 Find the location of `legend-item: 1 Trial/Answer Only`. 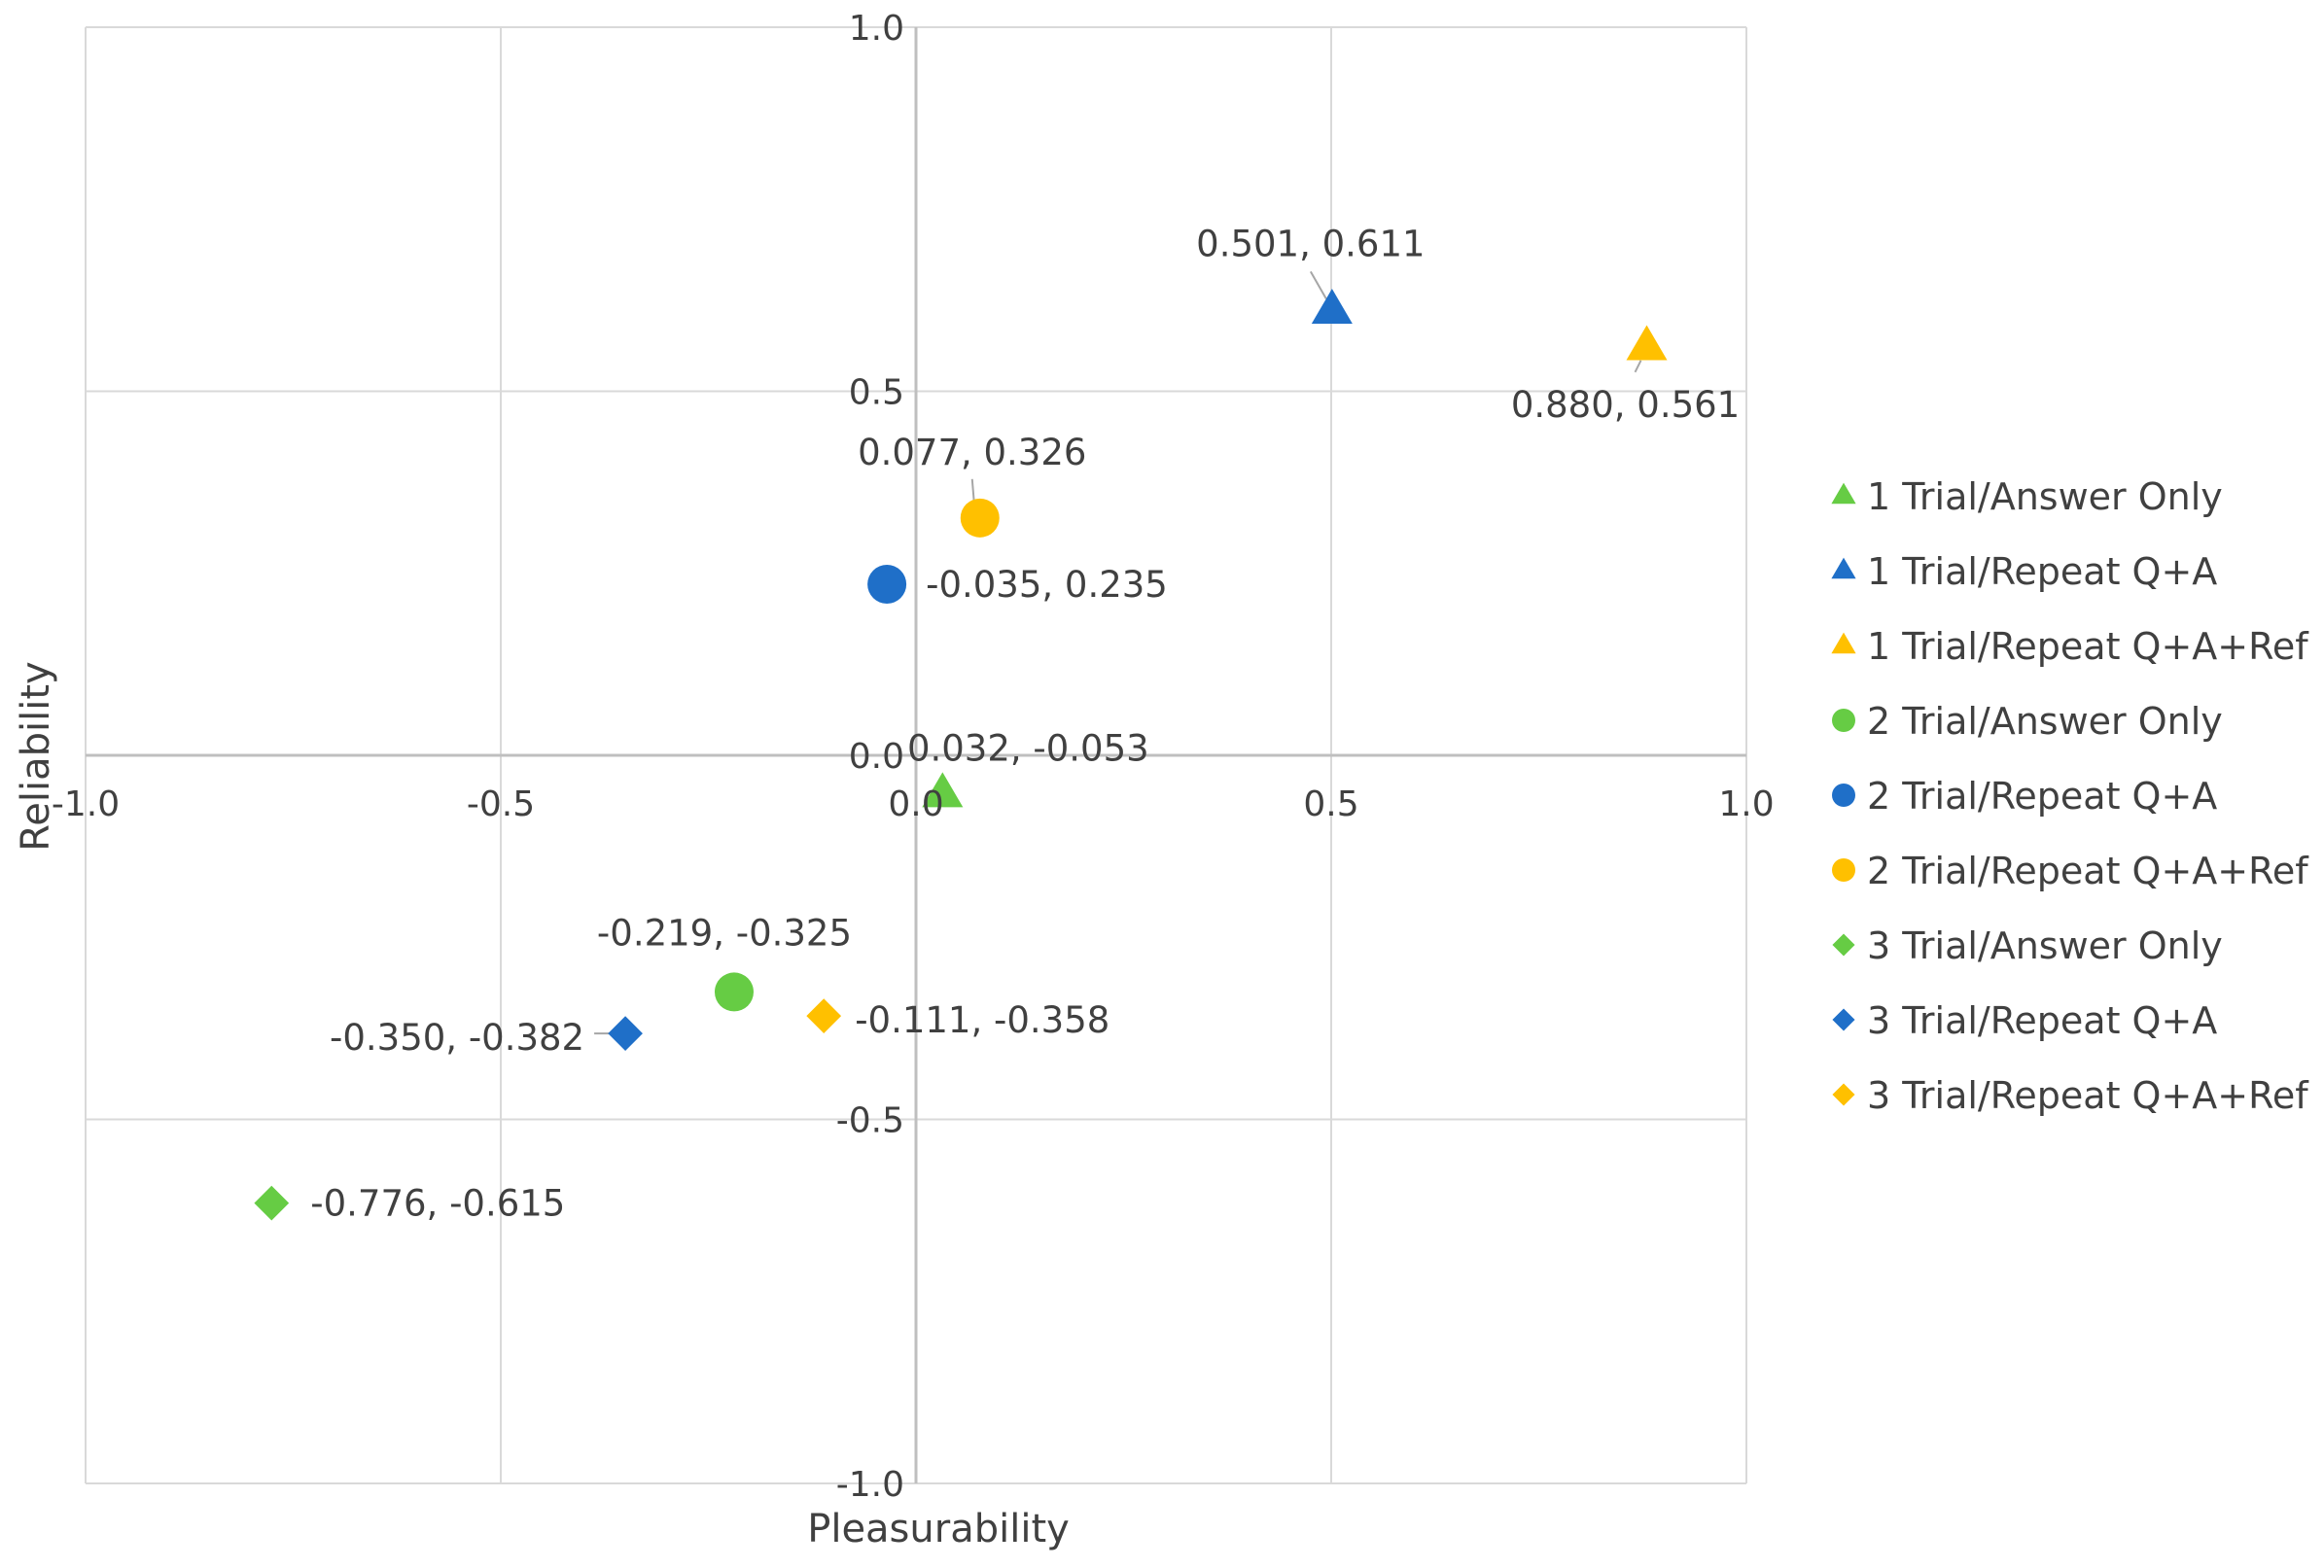

legend-item: 1 Trial/Answer Only is located at coordinates (2027, 496).